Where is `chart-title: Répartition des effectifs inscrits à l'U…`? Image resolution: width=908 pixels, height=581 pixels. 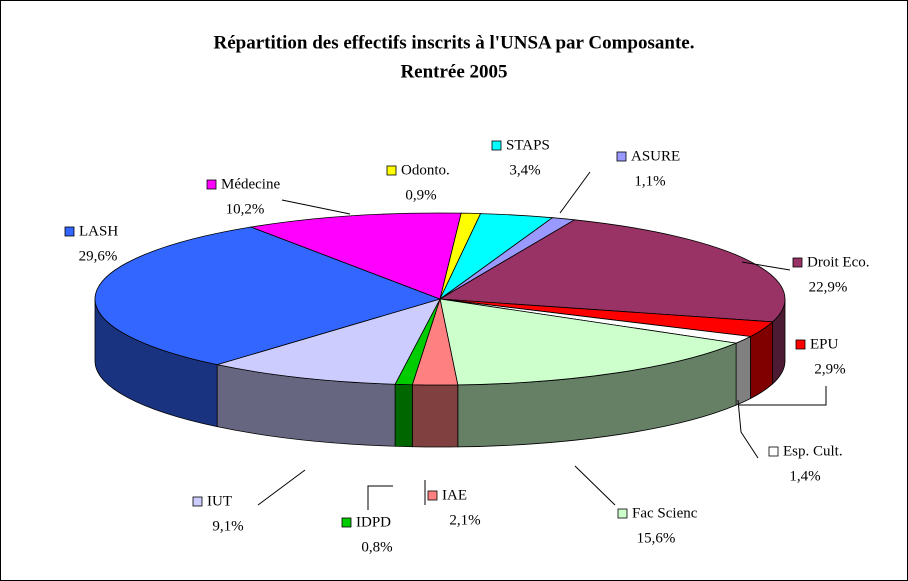 chart-title: Répartition des effectifs inscrits à l'U… is located at coordinates (454, 42).